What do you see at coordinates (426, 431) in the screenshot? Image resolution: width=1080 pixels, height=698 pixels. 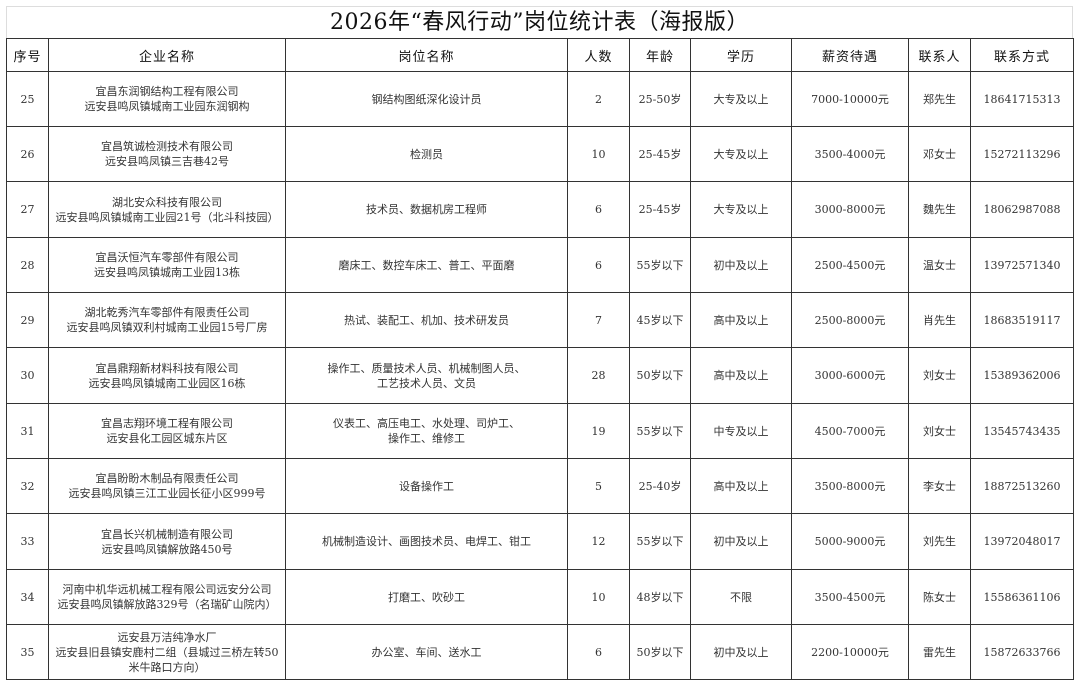 I see `position-cell: 仪表工、高压电工、水处理、司炉工、 操作工、维修工` at bounding box center [426, 431].